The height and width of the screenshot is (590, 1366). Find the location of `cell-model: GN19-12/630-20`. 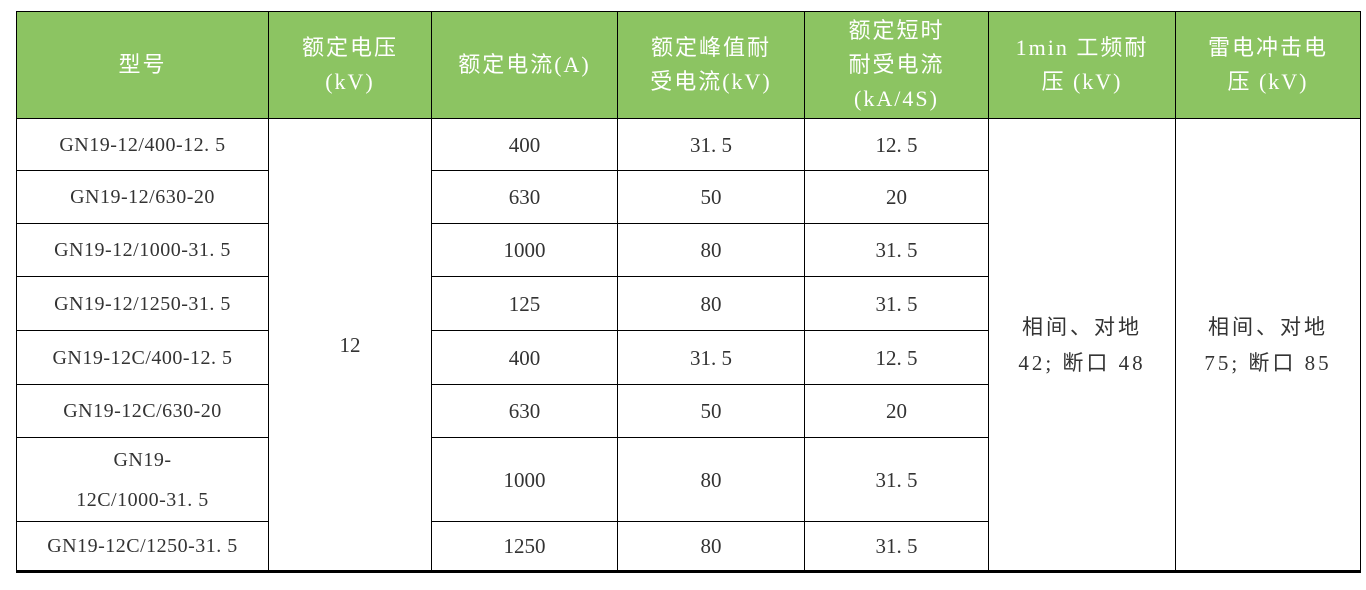

cell-model: GN19-12/630-20 is located at coordinates (142, 197).